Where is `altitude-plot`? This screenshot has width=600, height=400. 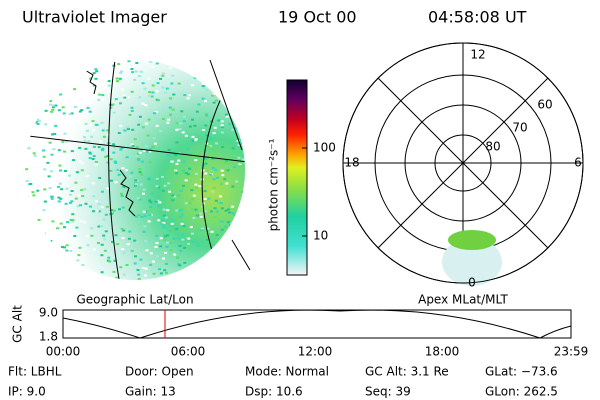 altitude-plot is located at coordinates (317, 324).